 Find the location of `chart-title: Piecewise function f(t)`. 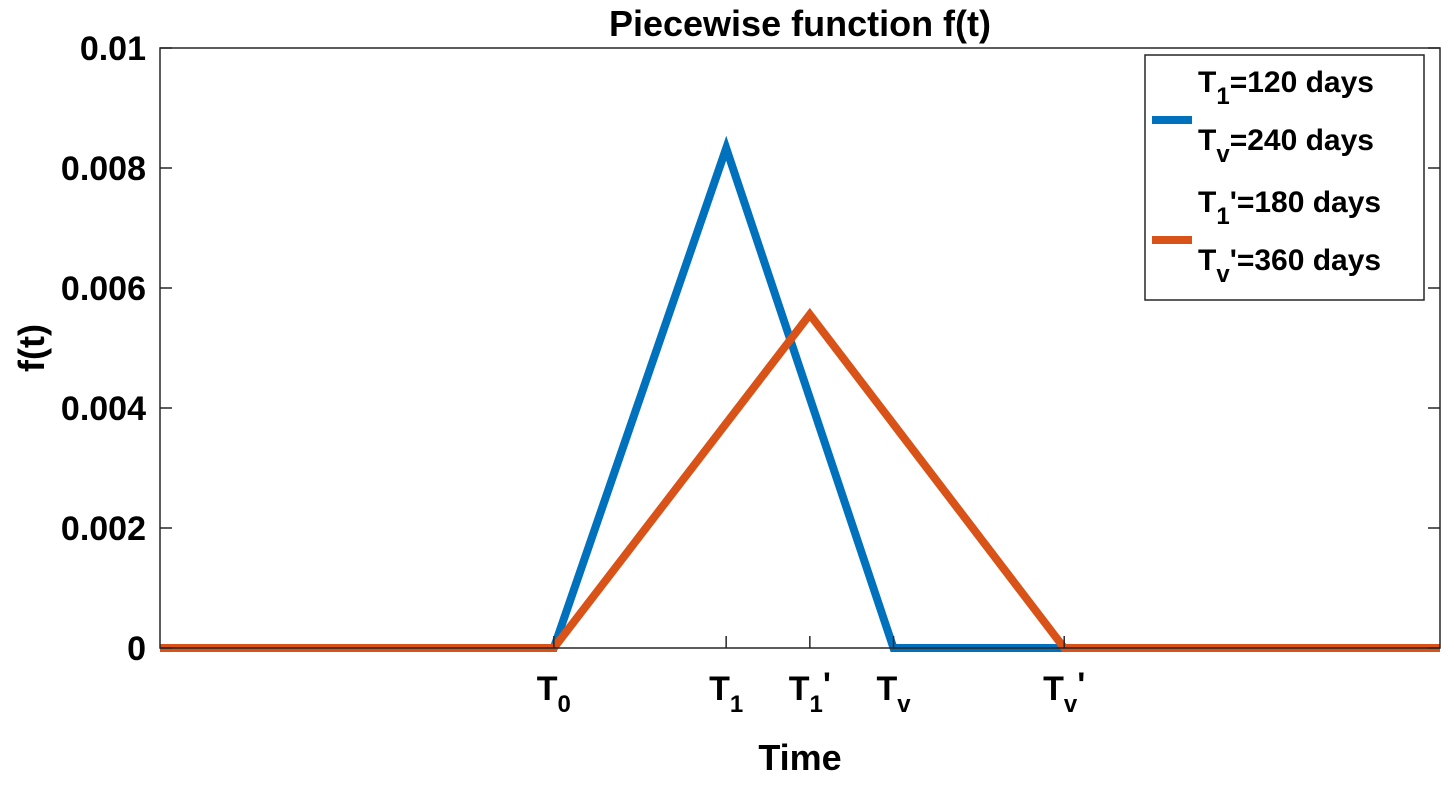

chart-title: Piecewise function f(t) is located at coordinates (800, 23).